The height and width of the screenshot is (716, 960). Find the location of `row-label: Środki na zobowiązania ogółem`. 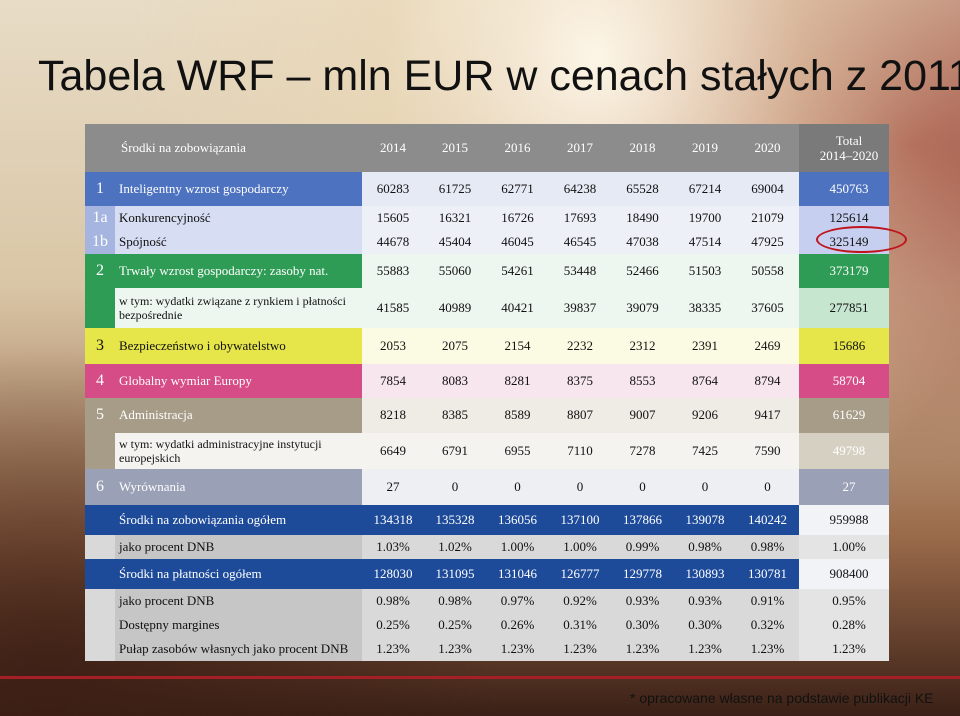

row-label: Środki na zobowiązania ogółem is located at coordinates (238, 519).